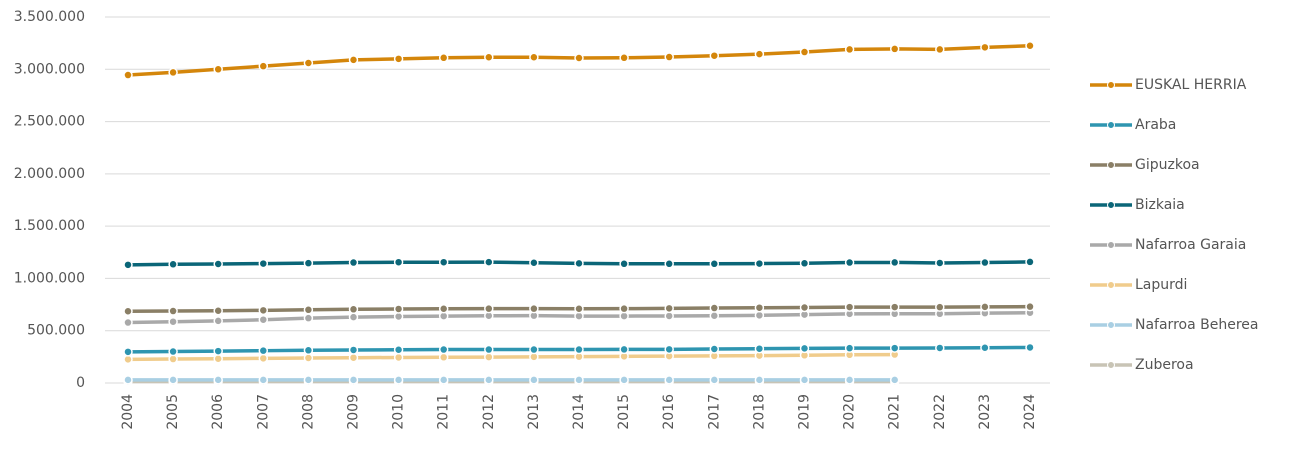  I want to click on x-tick-label: 2020, so click(850, 412).